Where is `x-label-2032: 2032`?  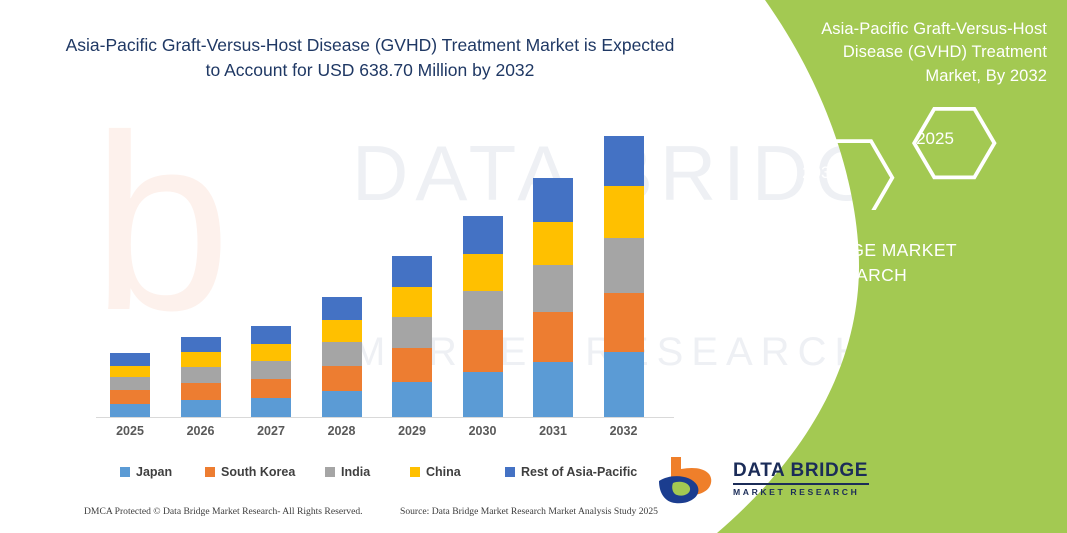
x-label-2032: 2032 is located at coordinates (623, 431).